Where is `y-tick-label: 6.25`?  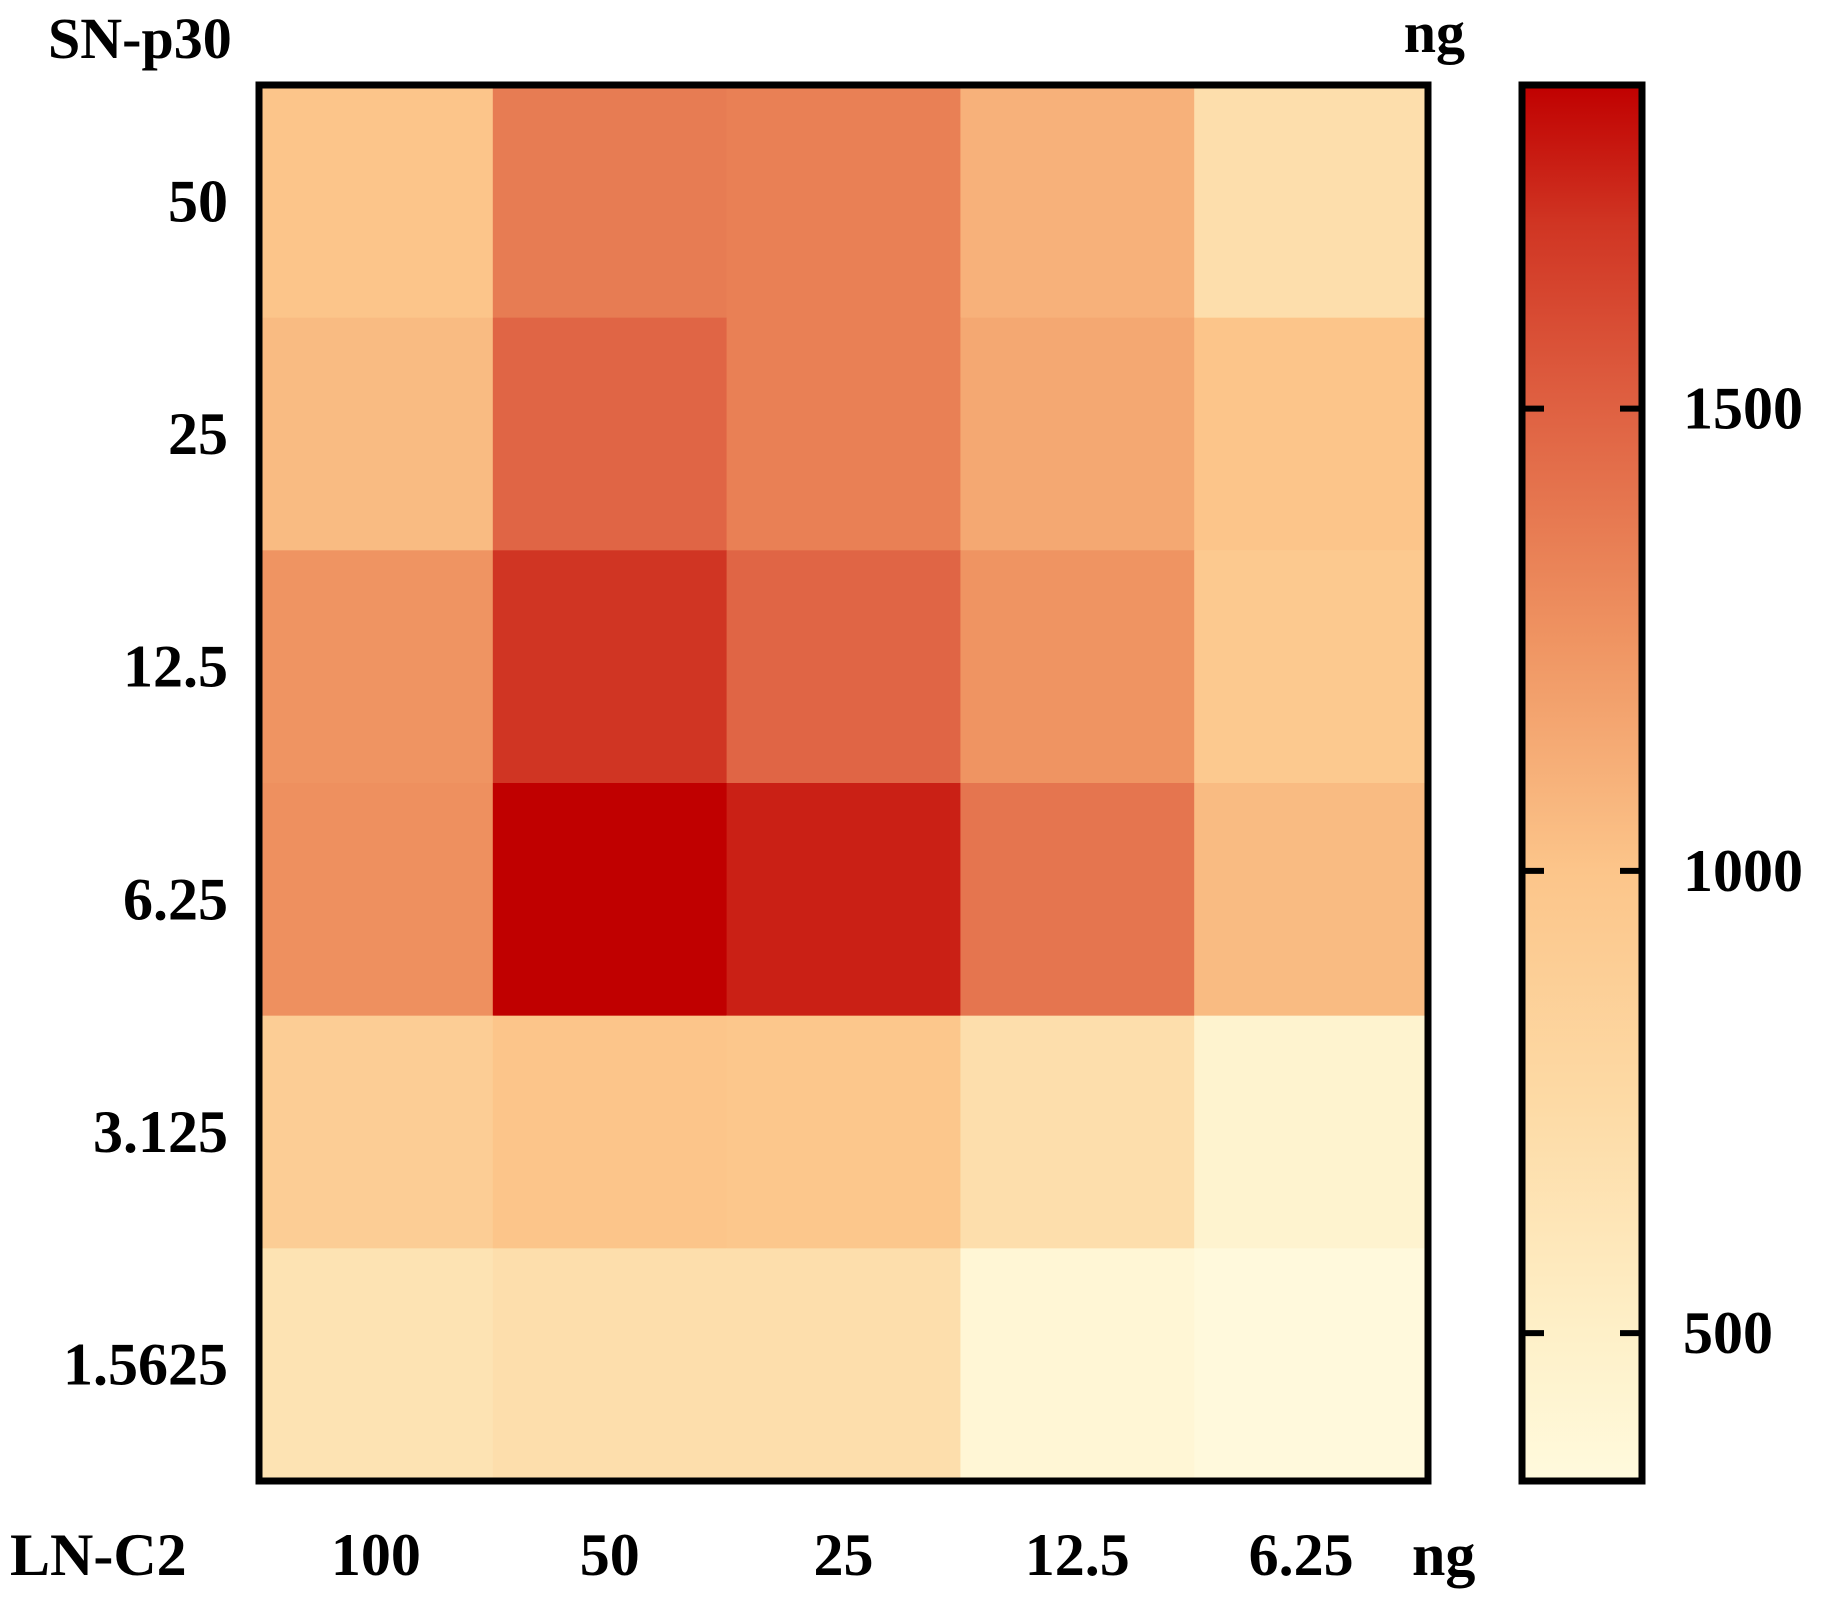
y-tick-label: 6.25 is located at coordinates (175, 899).